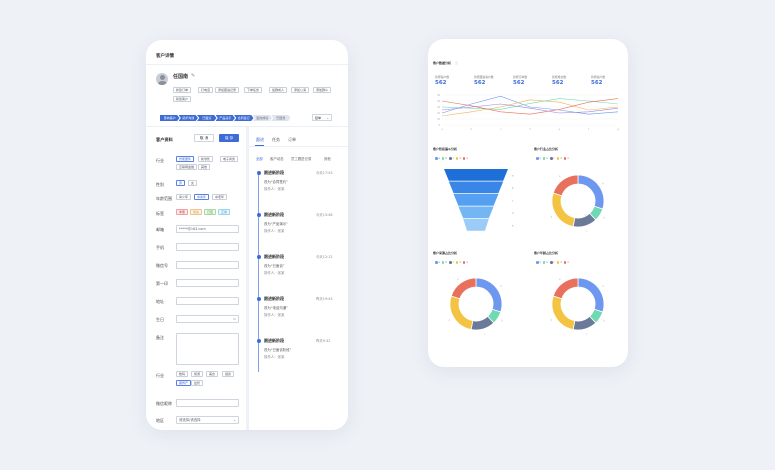  What do you see at coordinates (501, 129) in the screenshot?
I see `x-tick-label: c` at bounding box center [501, 129].